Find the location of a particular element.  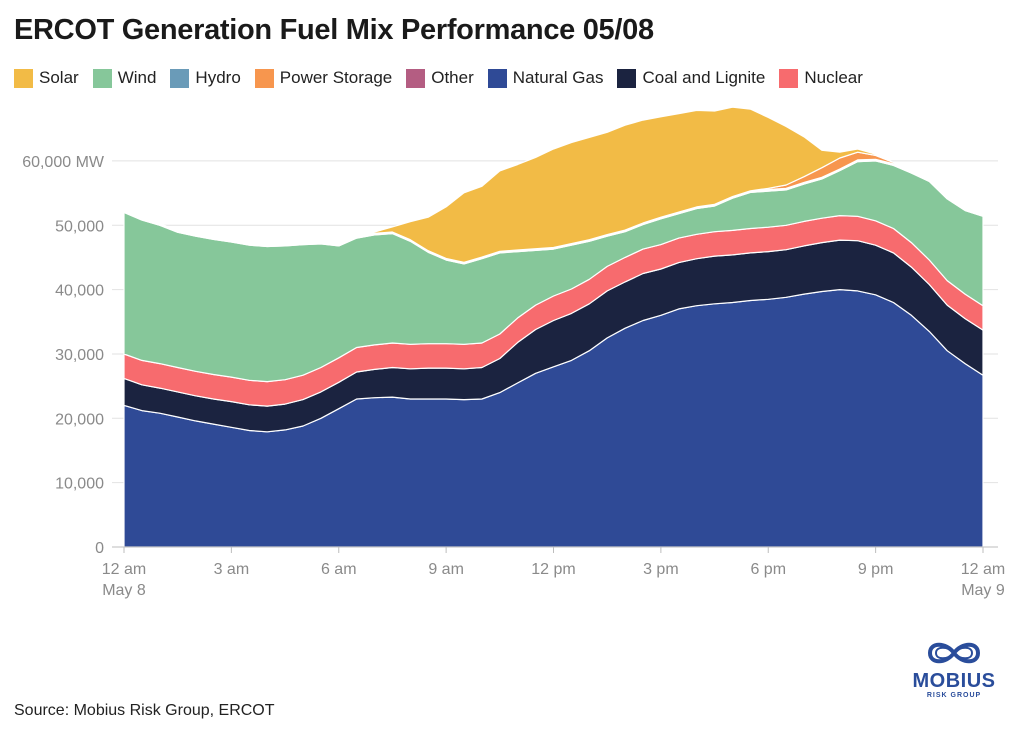

source-note: Source: Mobius Risk Group, ERCOT is located at coordinates (144, 710).